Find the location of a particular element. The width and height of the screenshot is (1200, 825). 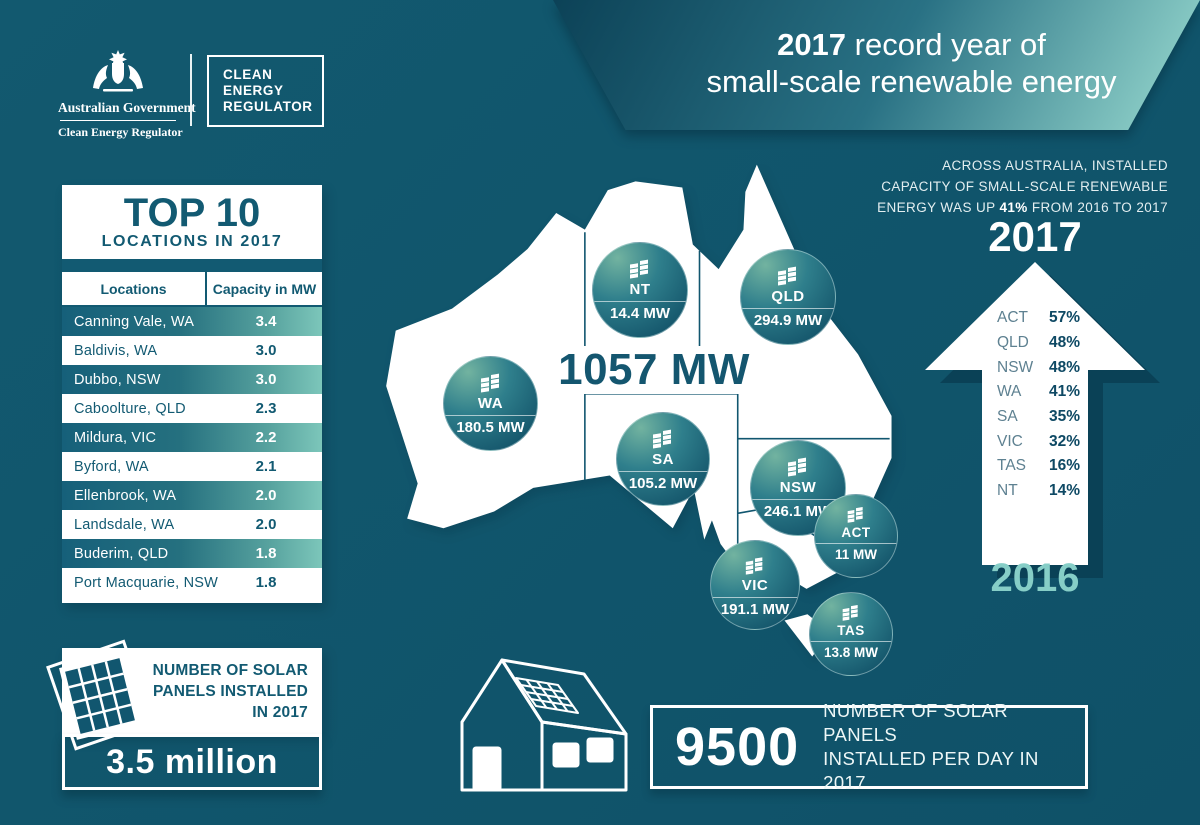

growth-row: WA 41% is located at coordinates (1052, 392).